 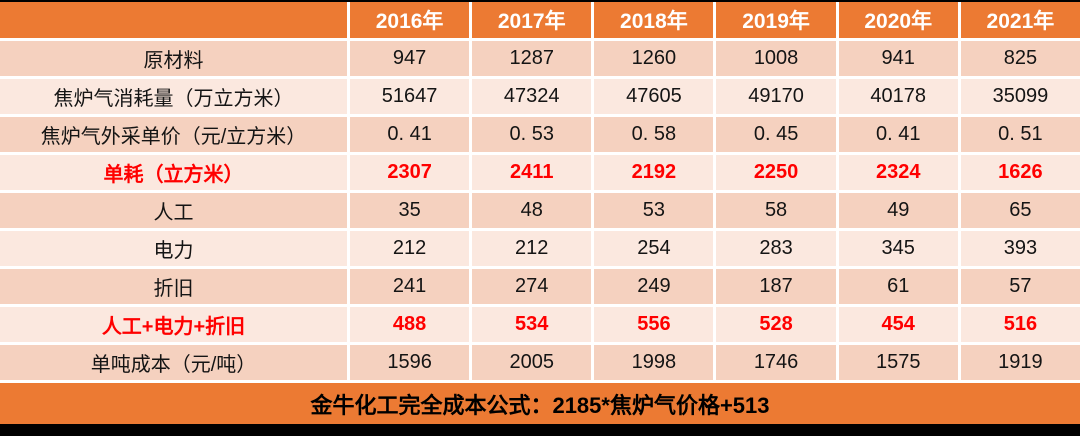 I want to click on cell: 454, so click(x=898, y=324).